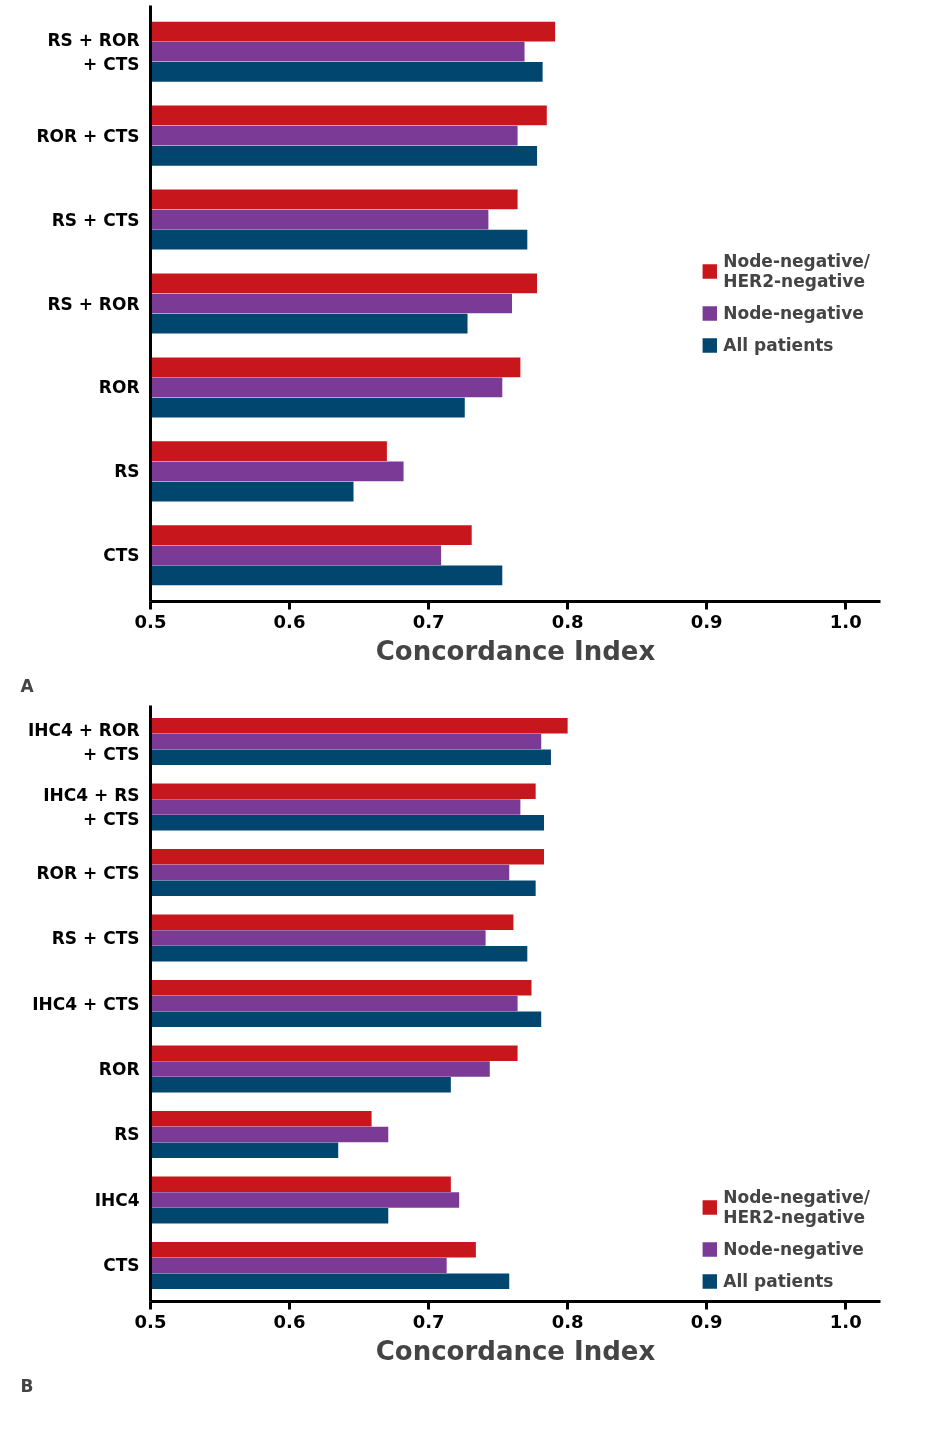 The height and width of the screenshot is (1440, 926). I want to click on text: B, so click(27, 1385).